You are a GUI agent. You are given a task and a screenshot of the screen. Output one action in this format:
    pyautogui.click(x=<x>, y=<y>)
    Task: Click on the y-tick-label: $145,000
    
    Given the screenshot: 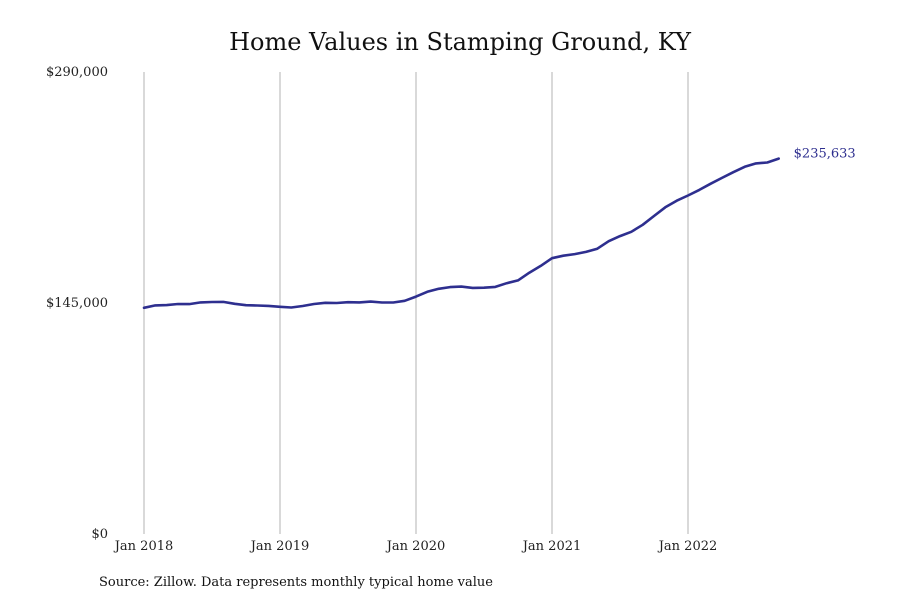 What is the action you would take?
    pyautogui.click(x=77, y=303)
    